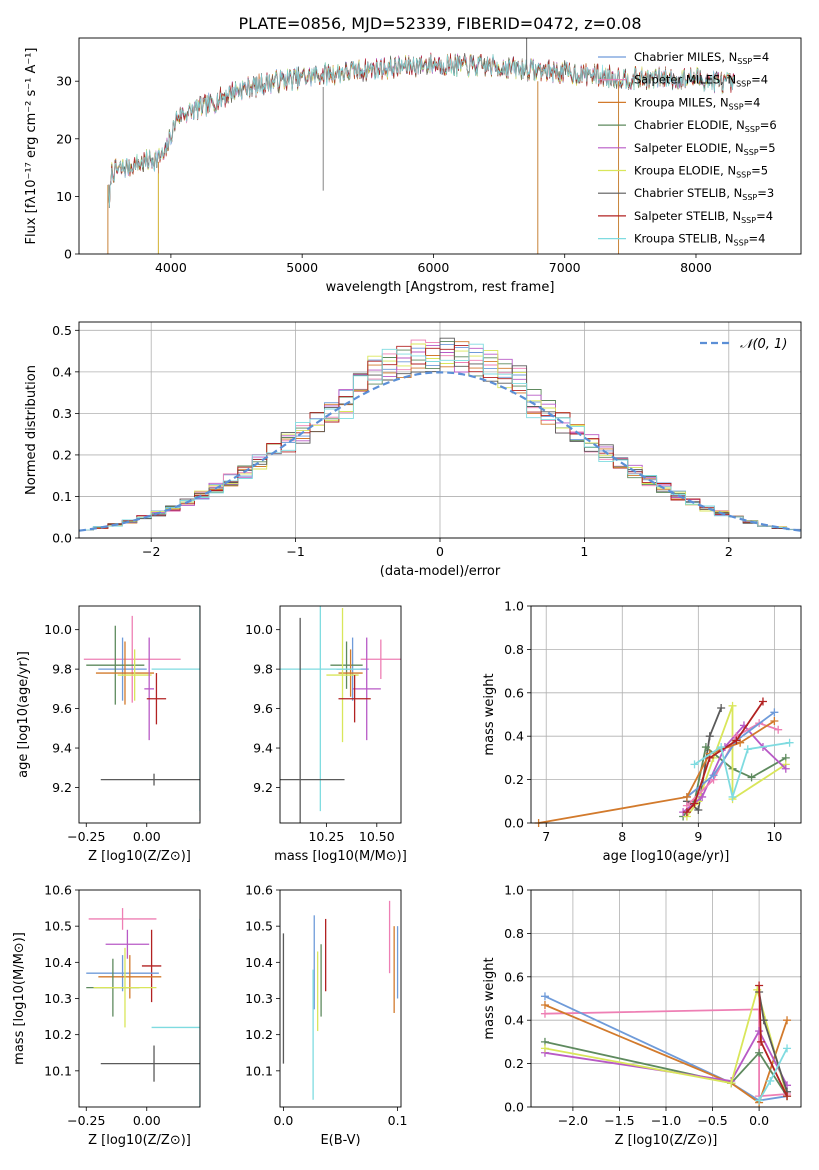  I want to click on mass_vs_Z-axes: −0.25 0.00 10.1 10.2 10.3 10.4 10.5 10.6, so click(102, 1006).